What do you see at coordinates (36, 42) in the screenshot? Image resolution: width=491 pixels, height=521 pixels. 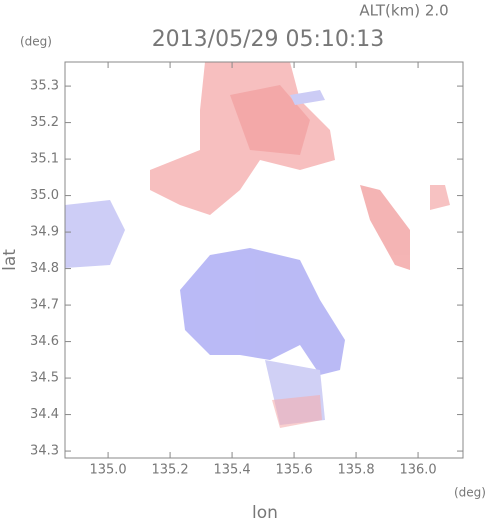 I see `y-unit: (deg)` at bounding box center [36, 42].